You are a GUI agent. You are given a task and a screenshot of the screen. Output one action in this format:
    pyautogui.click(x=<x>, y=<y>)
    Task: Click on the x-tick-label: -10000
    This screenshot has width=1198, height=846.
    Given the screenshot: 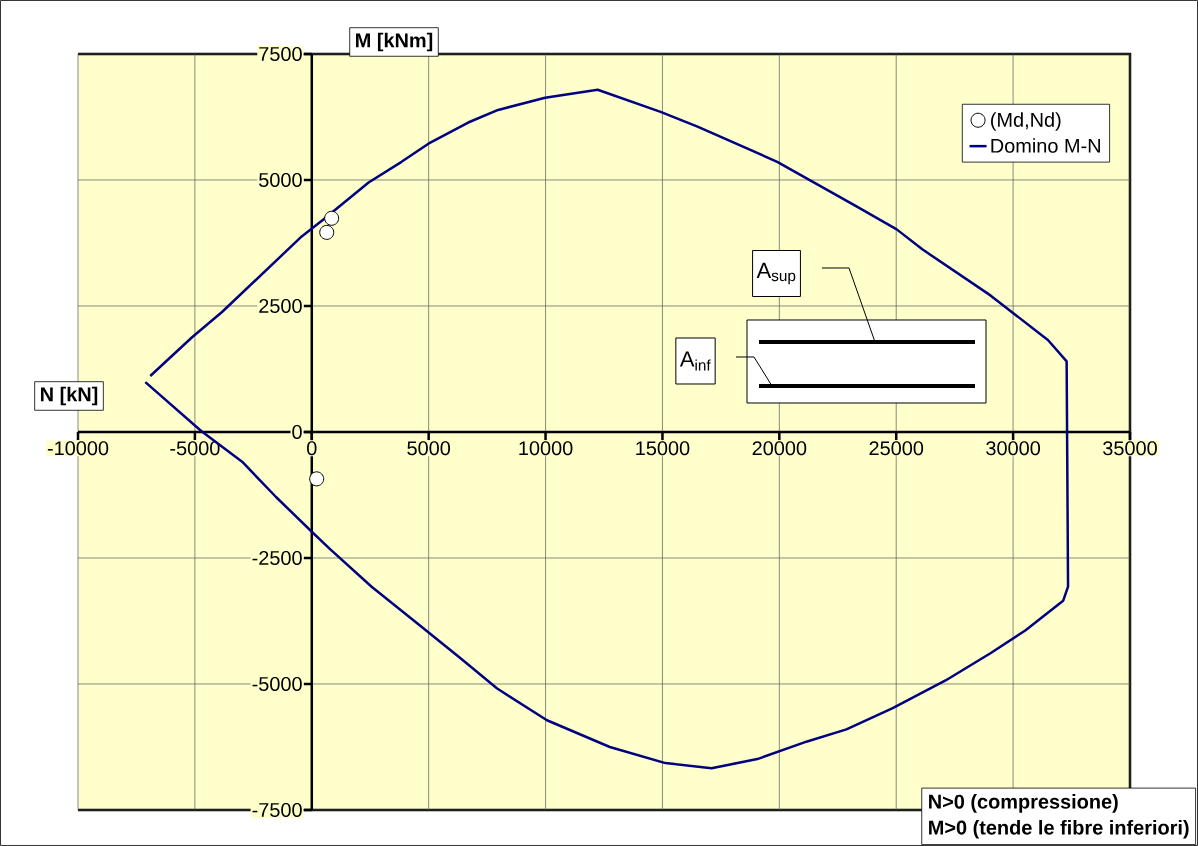 What is the action you would take?
    pyautogui.click(x=78, y=448)
    